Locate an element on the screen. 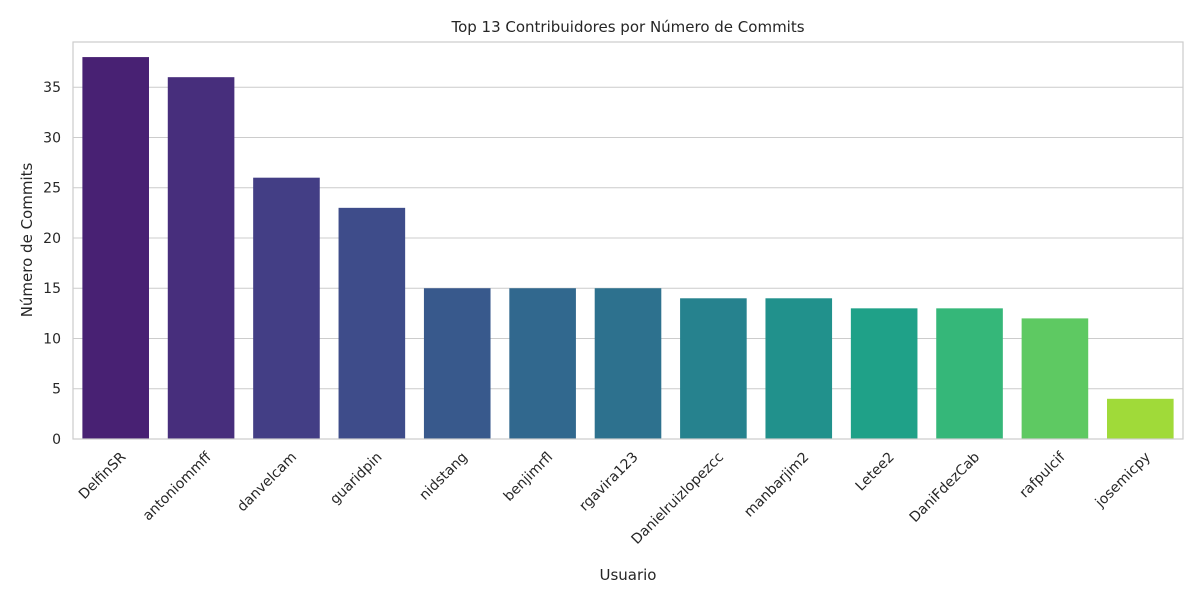 The image size is (1200, 600). x-axis-label: Usuario is located at coordinates (627, 575).